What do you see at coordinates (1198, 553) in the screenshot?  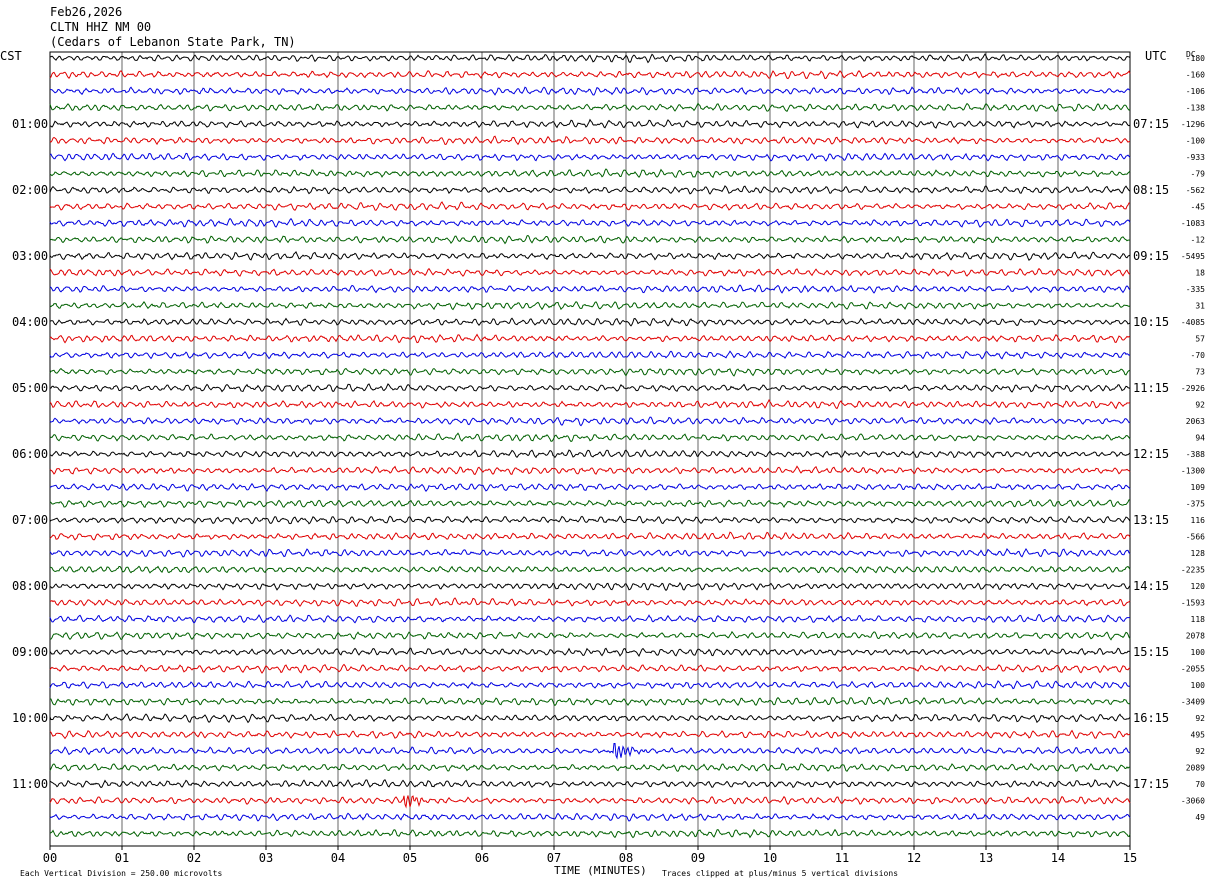 I see `dc-offset-value: 128` at bounding box center [1198, 553].